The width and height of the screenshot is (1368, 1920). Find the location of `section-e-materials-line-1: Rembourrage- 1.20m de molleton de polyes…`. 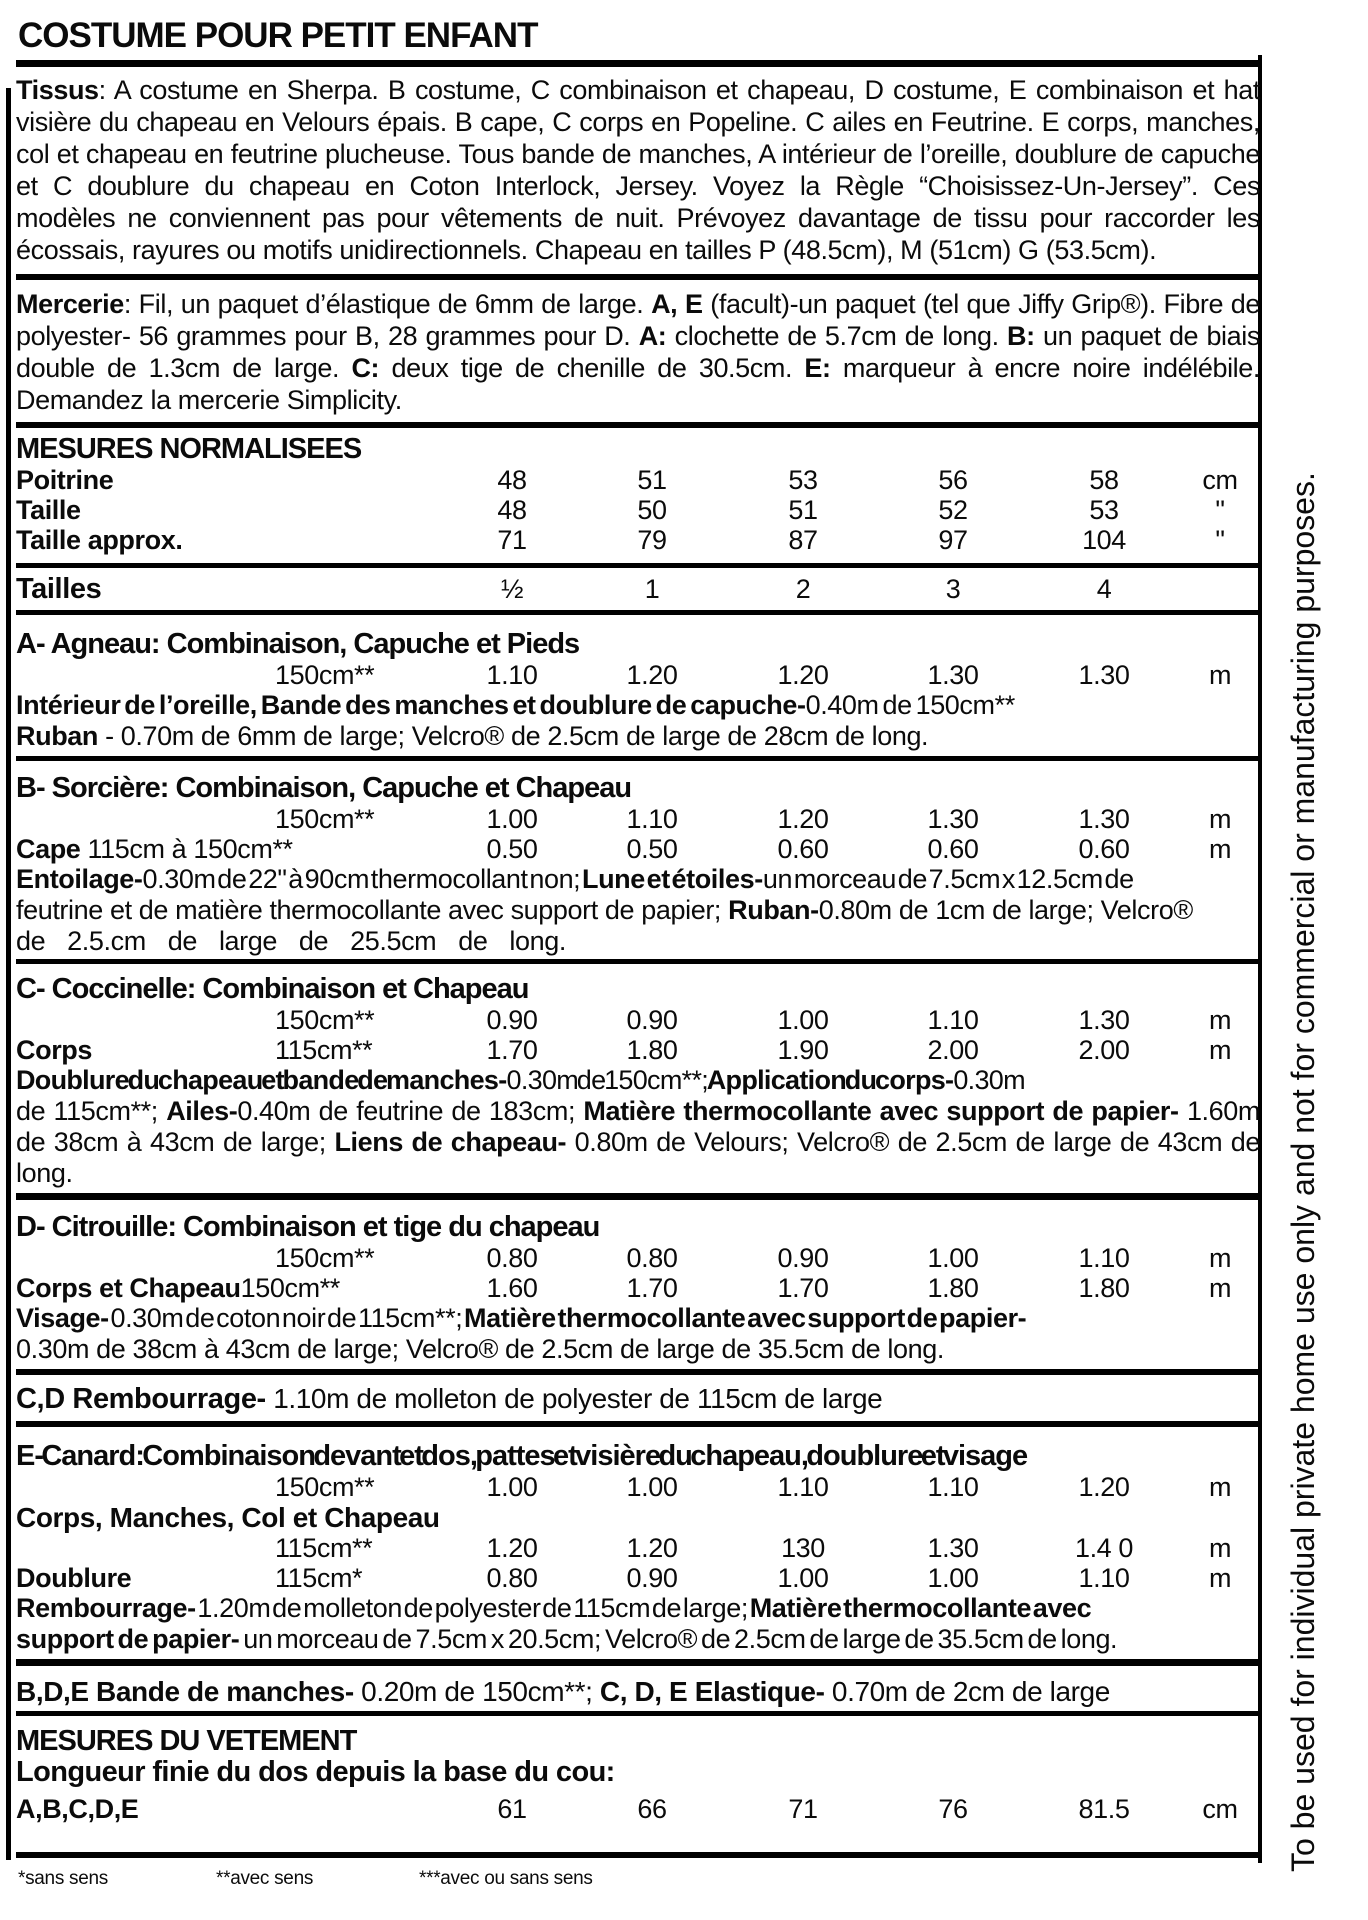

section-e-materials-line-1: Rembourrage- 1.20m de molleton de polyes… is located at coordinates (554, 1608).